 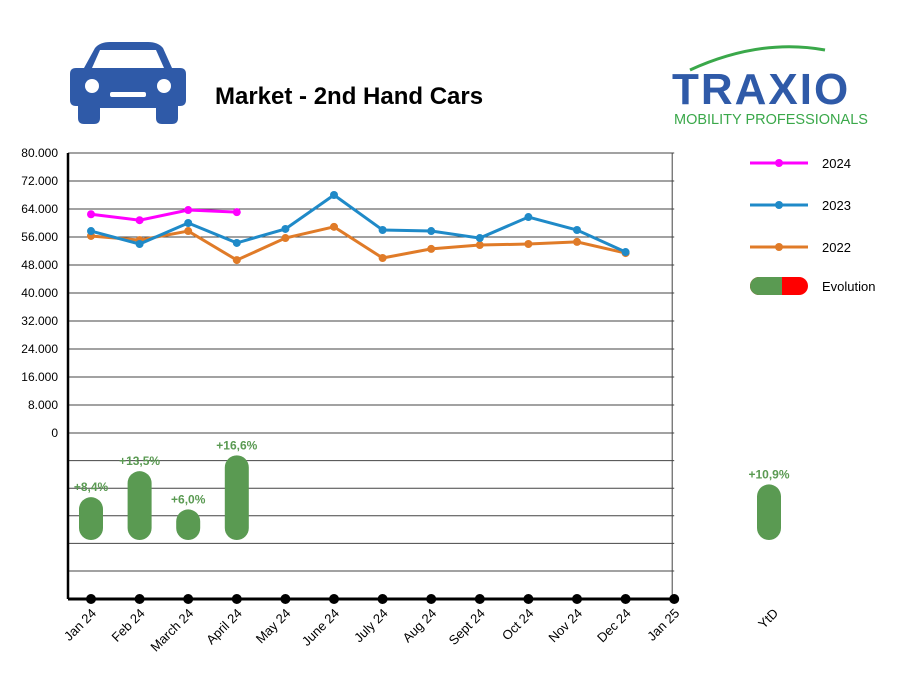 I want to click on y-tick-label: 64.000, so click(x=39, y=209).